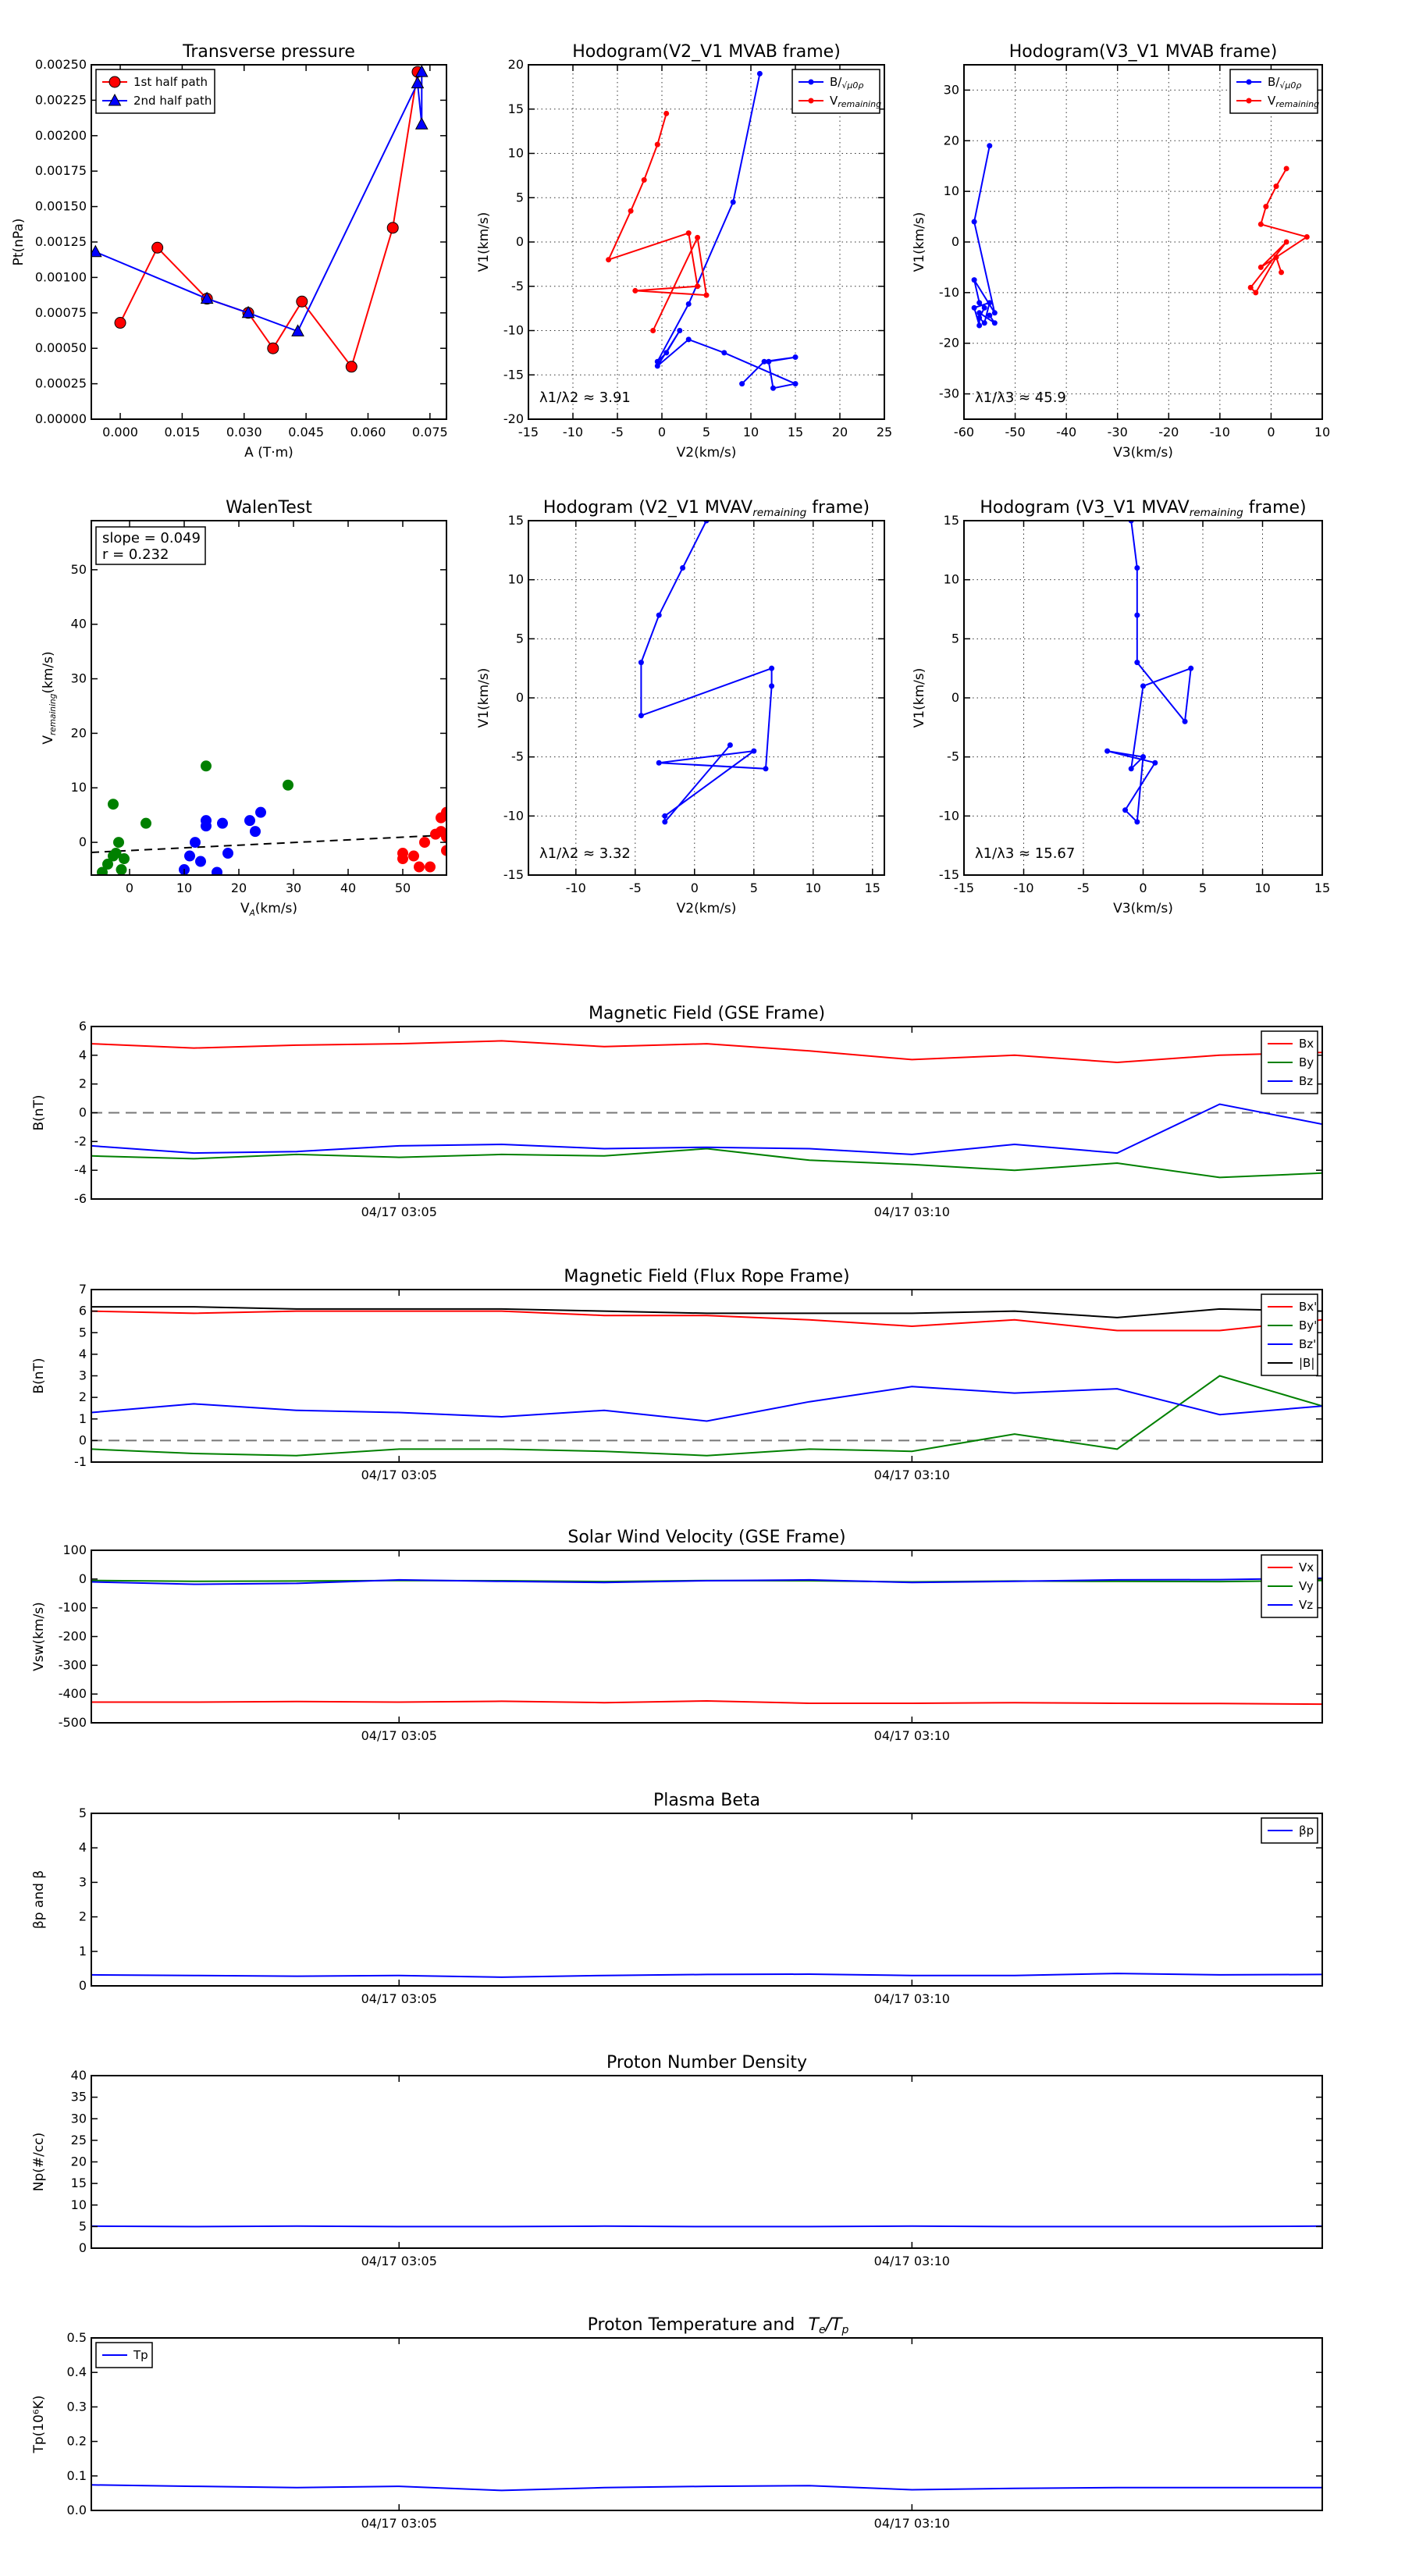 The width and height of the screenshot is (1405, 2576). What do you see at coordinates (576, 888) in the screenshot?
I see `hodogram-v2v1-mvav-xtick-label: -10` at bounding box center [576, 888].